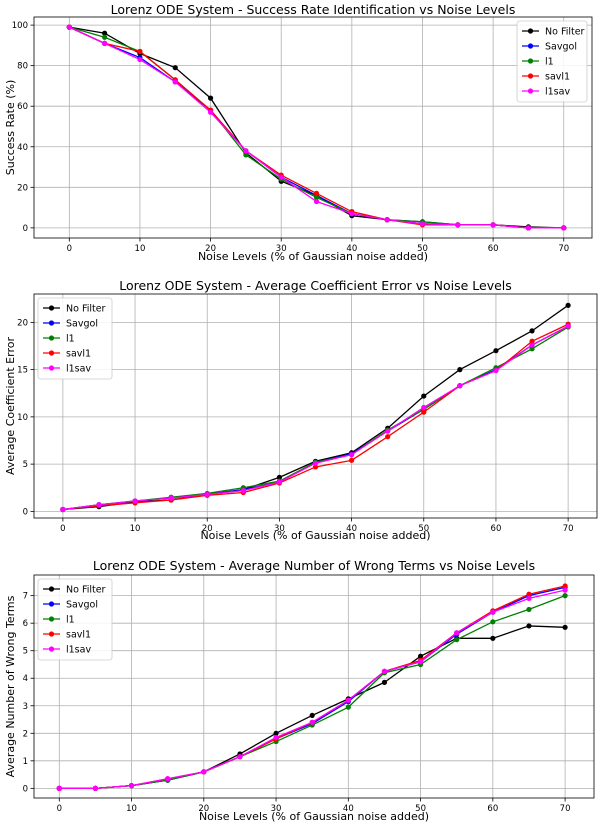  I want to click on legend-label-l1sav: l1sav, so click(557, 91).